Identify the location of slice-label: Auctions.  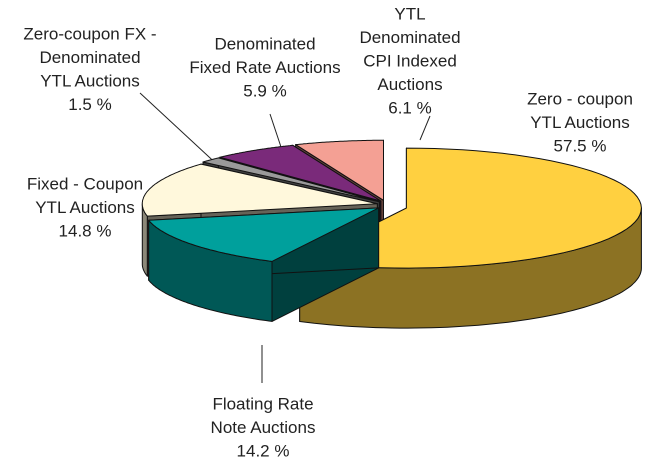
(409, 84).